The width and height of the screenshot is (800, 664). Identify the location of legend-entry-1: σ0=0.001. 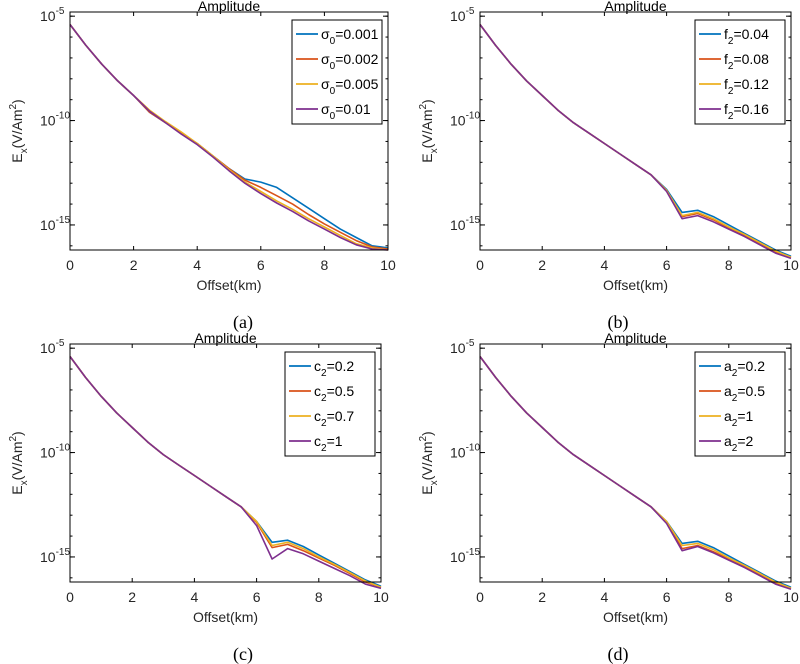
(350, 36).